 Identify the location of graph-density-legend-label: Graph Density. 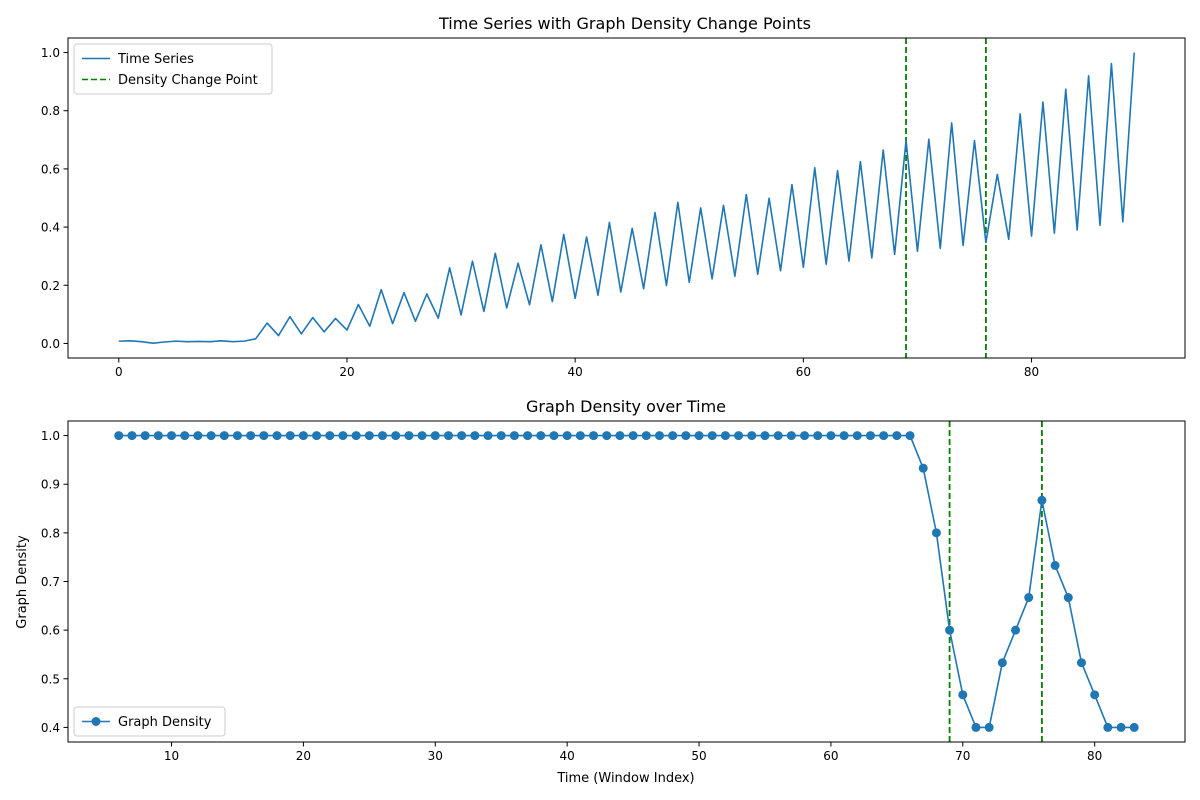
(165, 722).